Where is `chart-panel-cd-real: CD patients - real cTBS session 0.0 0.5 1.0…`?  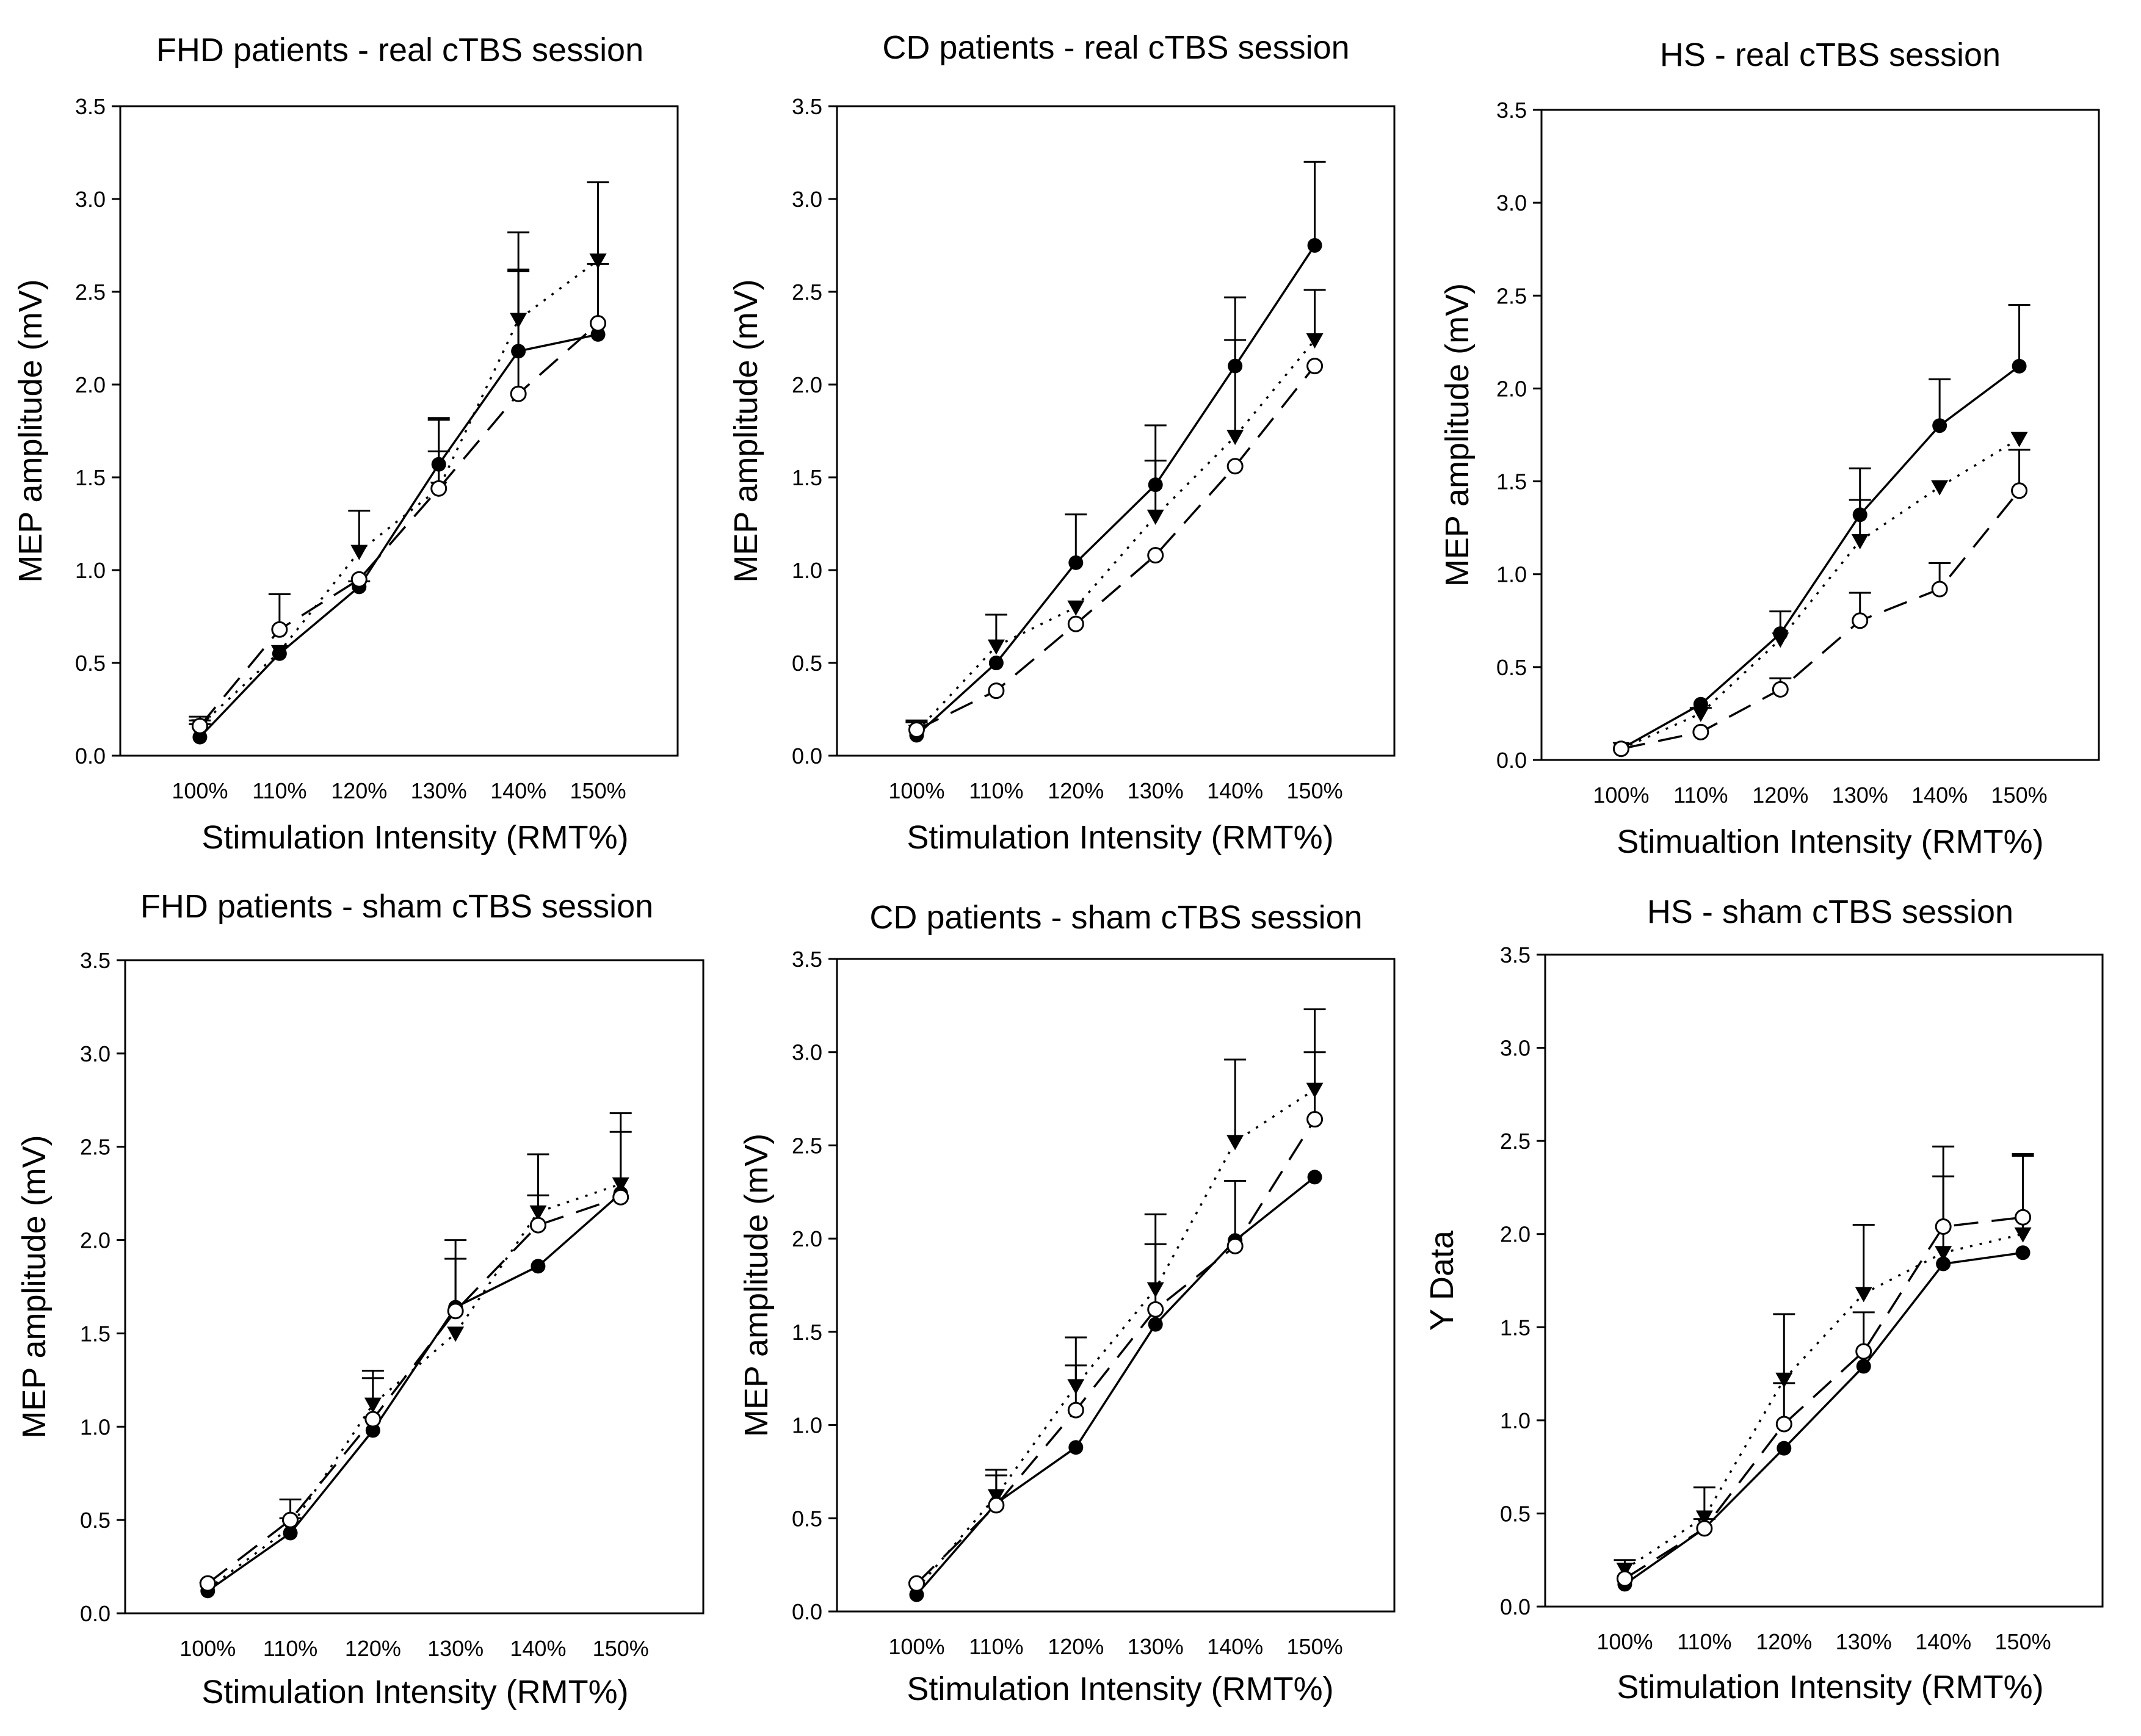 chart-panel-cd-real: CD patients - real cTBS session 0.0 0.5 1.0… is located at coordinates (1062, 443).